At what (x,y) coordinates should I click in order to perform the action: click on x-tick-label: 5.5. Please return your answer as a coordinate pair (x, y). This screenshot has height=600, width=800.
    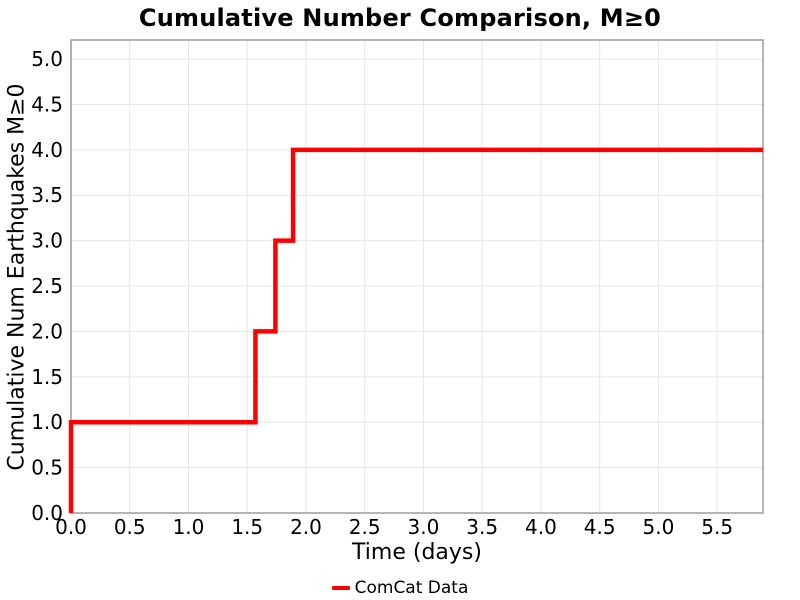
    Looking at the image, I should click on (717, 527).